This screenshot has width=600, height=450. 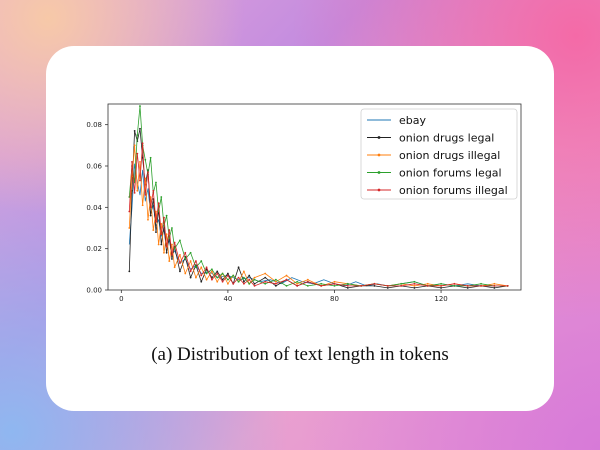 What do you see at coordinates (450, 173) in the screenshot?
I see `legend-label: onion forums legal` at bounding box center [450, 173].